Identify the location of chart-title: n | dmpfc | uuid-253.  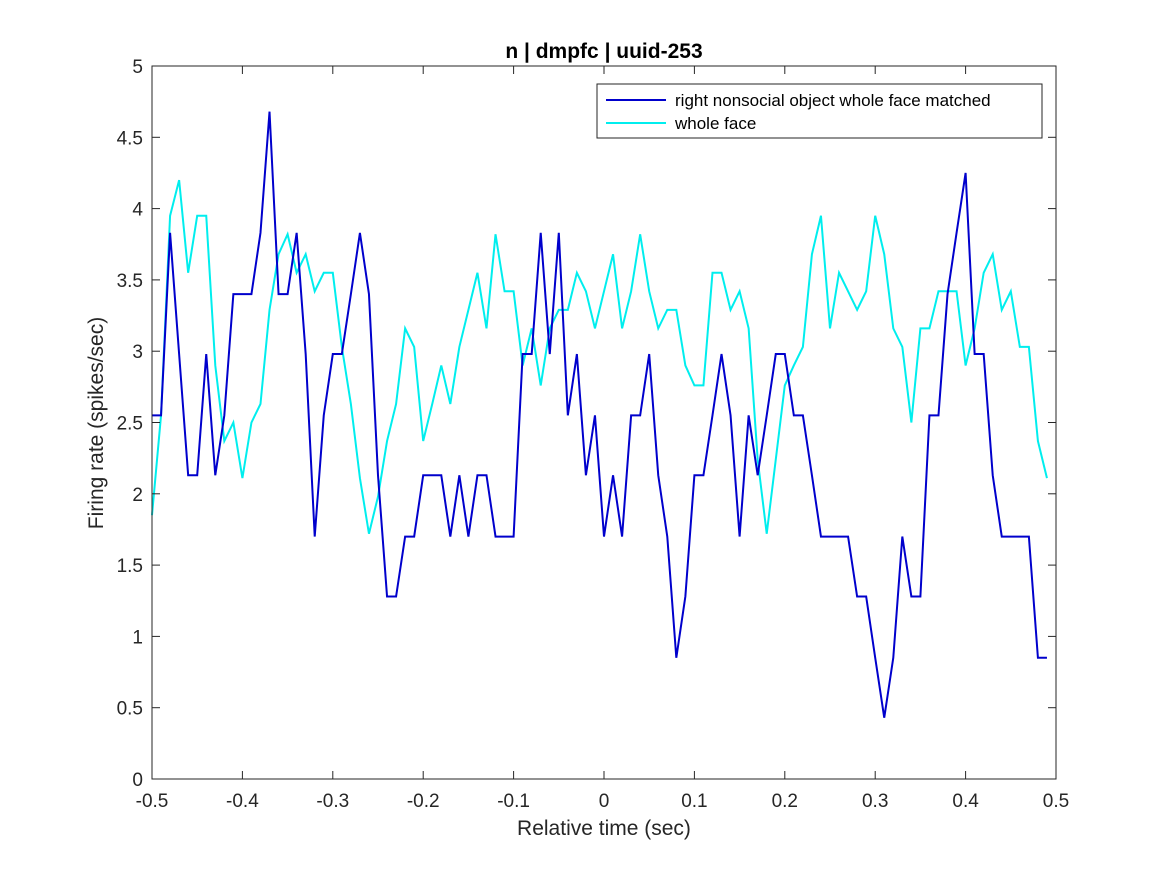
(603, 51).